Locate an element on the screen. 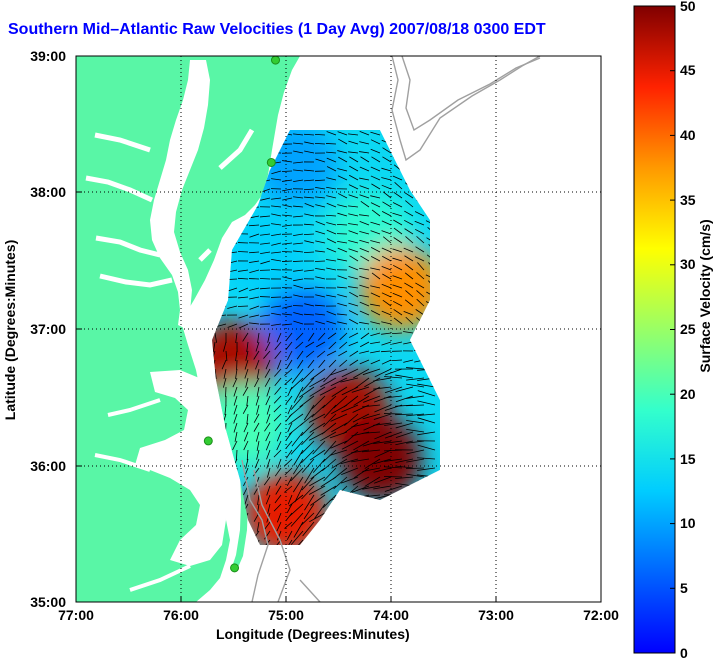 This screenshot has width=724, height=661. colorbar-tick-label: 25 is located at coordinates (688, 329).